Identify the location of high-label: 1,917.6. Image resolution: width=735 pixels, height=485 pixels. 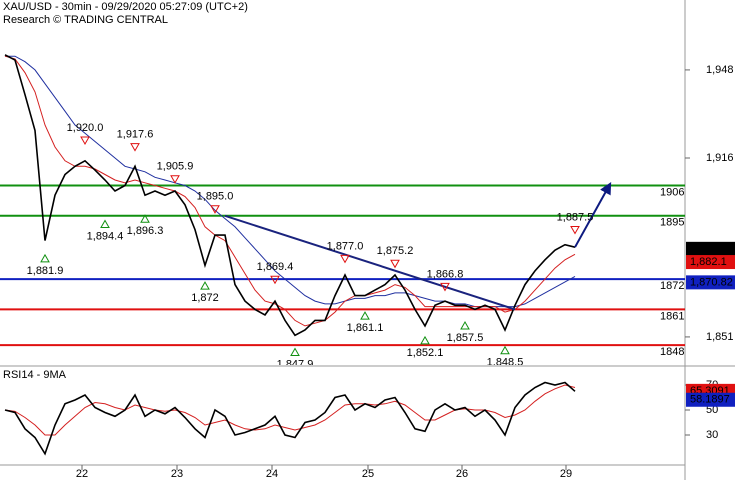
(135, 135).